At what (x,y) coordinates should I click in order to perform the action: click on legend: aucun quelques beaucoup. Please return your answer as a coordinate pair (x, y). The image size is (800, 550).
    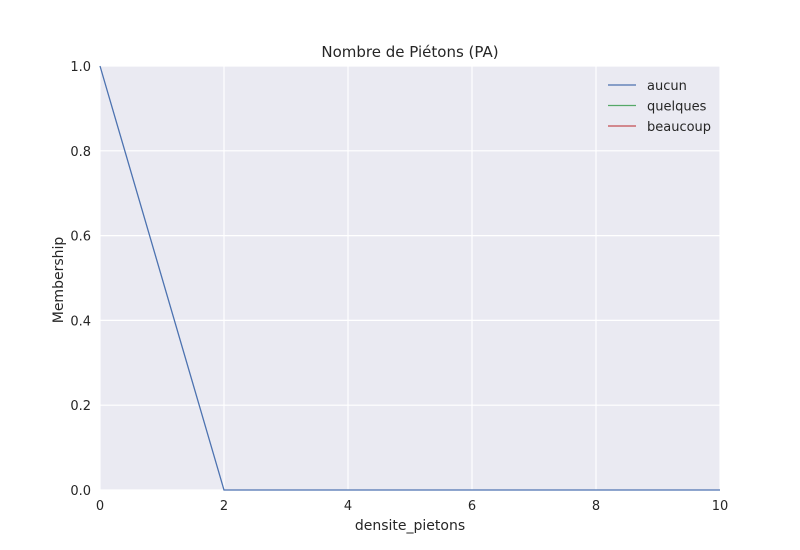
    Looking at the image, I should click on (659, 107).